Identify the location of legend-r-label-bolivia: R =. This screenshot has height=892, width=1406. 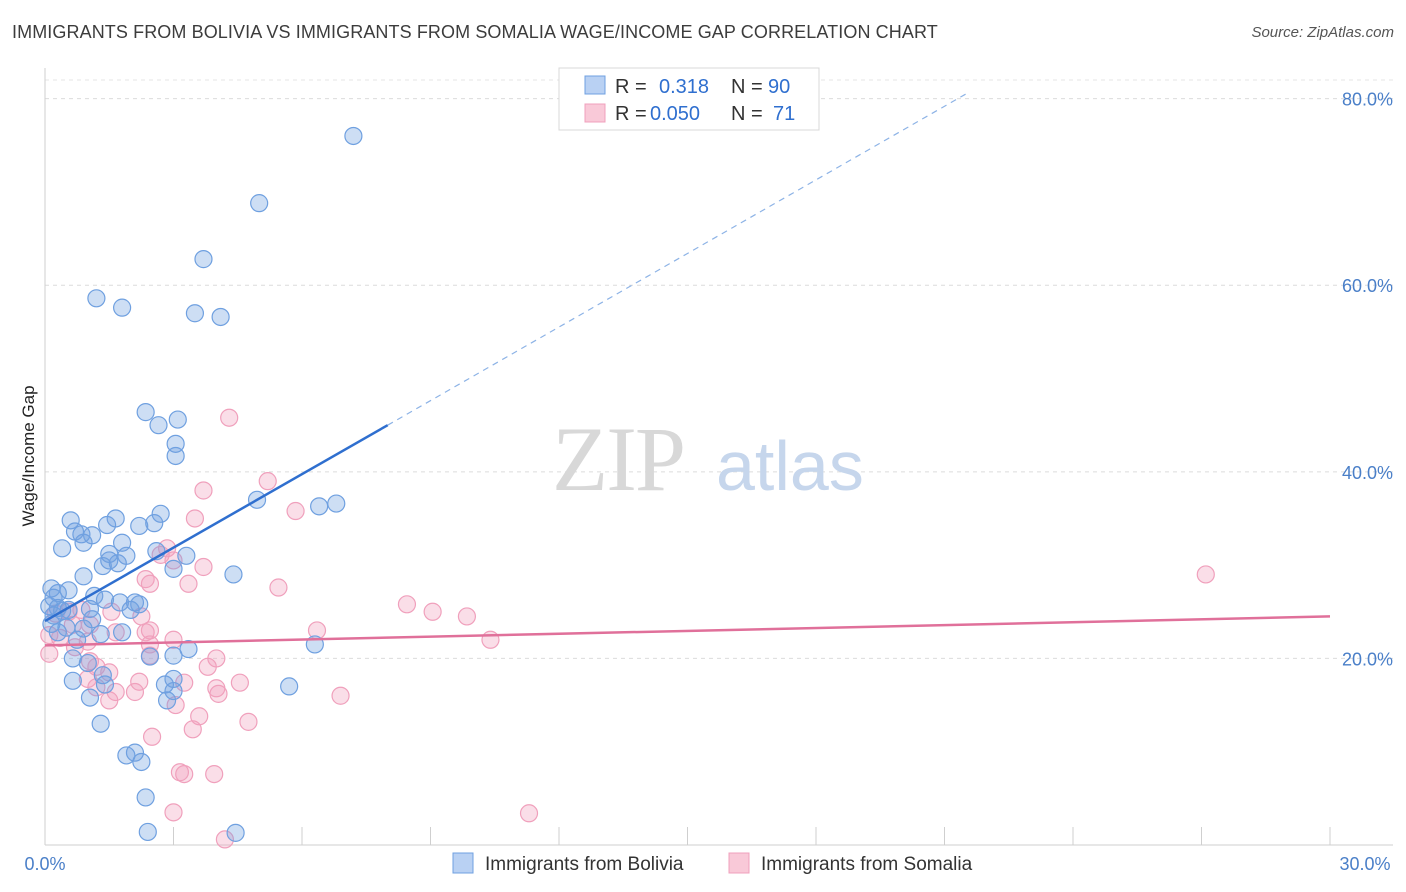
(631, 87).